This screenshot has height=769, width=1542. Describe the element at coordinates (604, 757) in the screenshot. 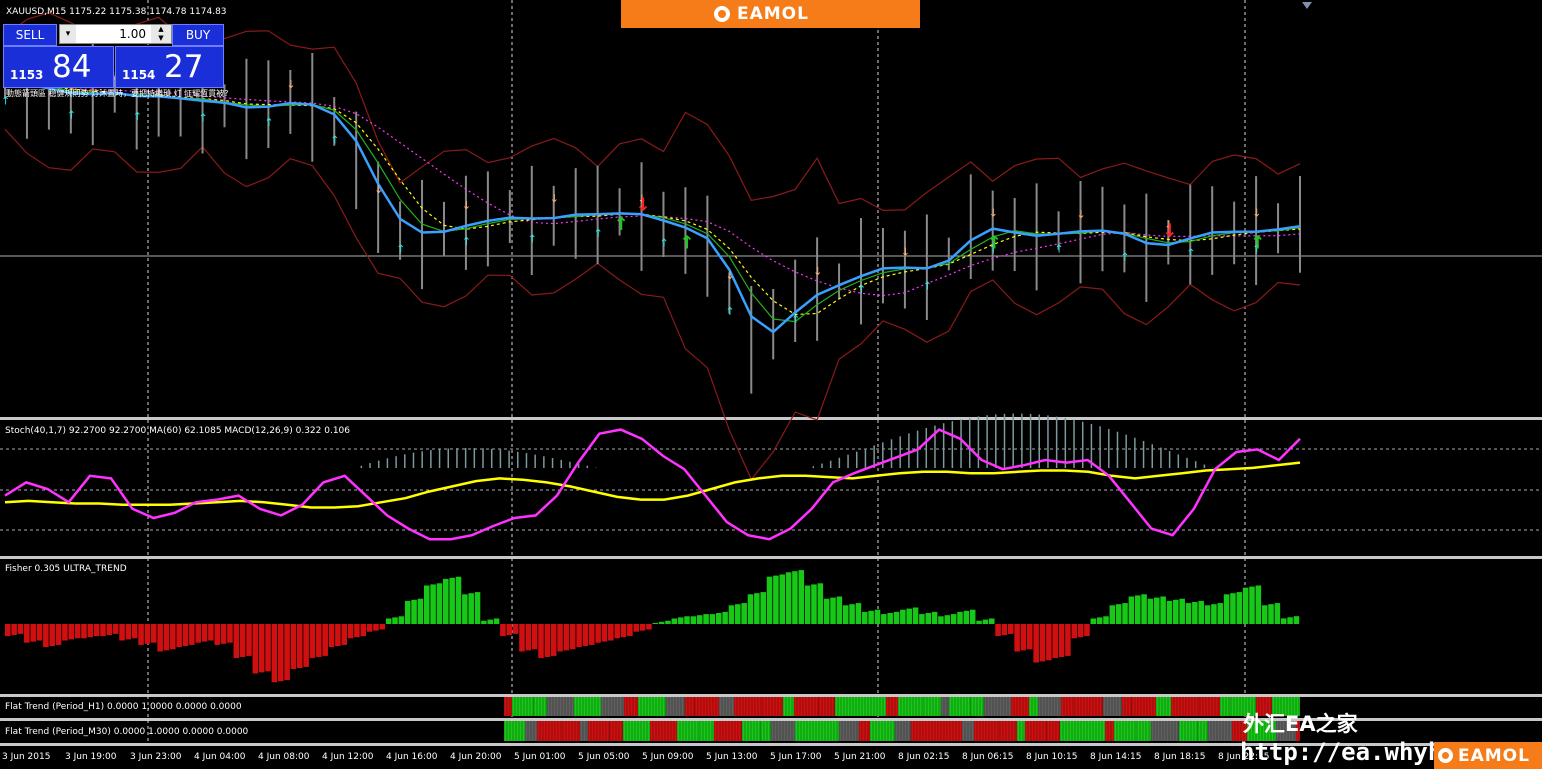

I see `time-axis-label: 5 Jun 05:00` at that location.